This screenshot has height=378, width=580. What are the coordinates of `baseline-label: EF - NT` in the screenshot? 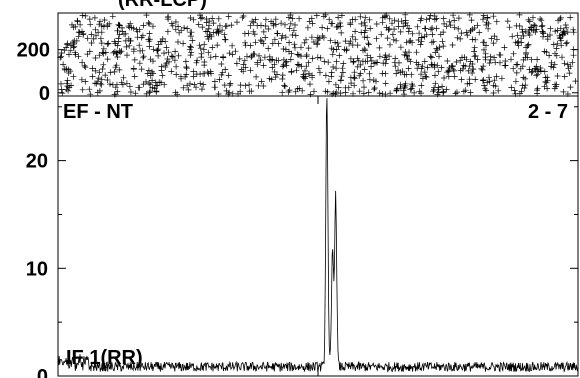 It's located at (98, 112).